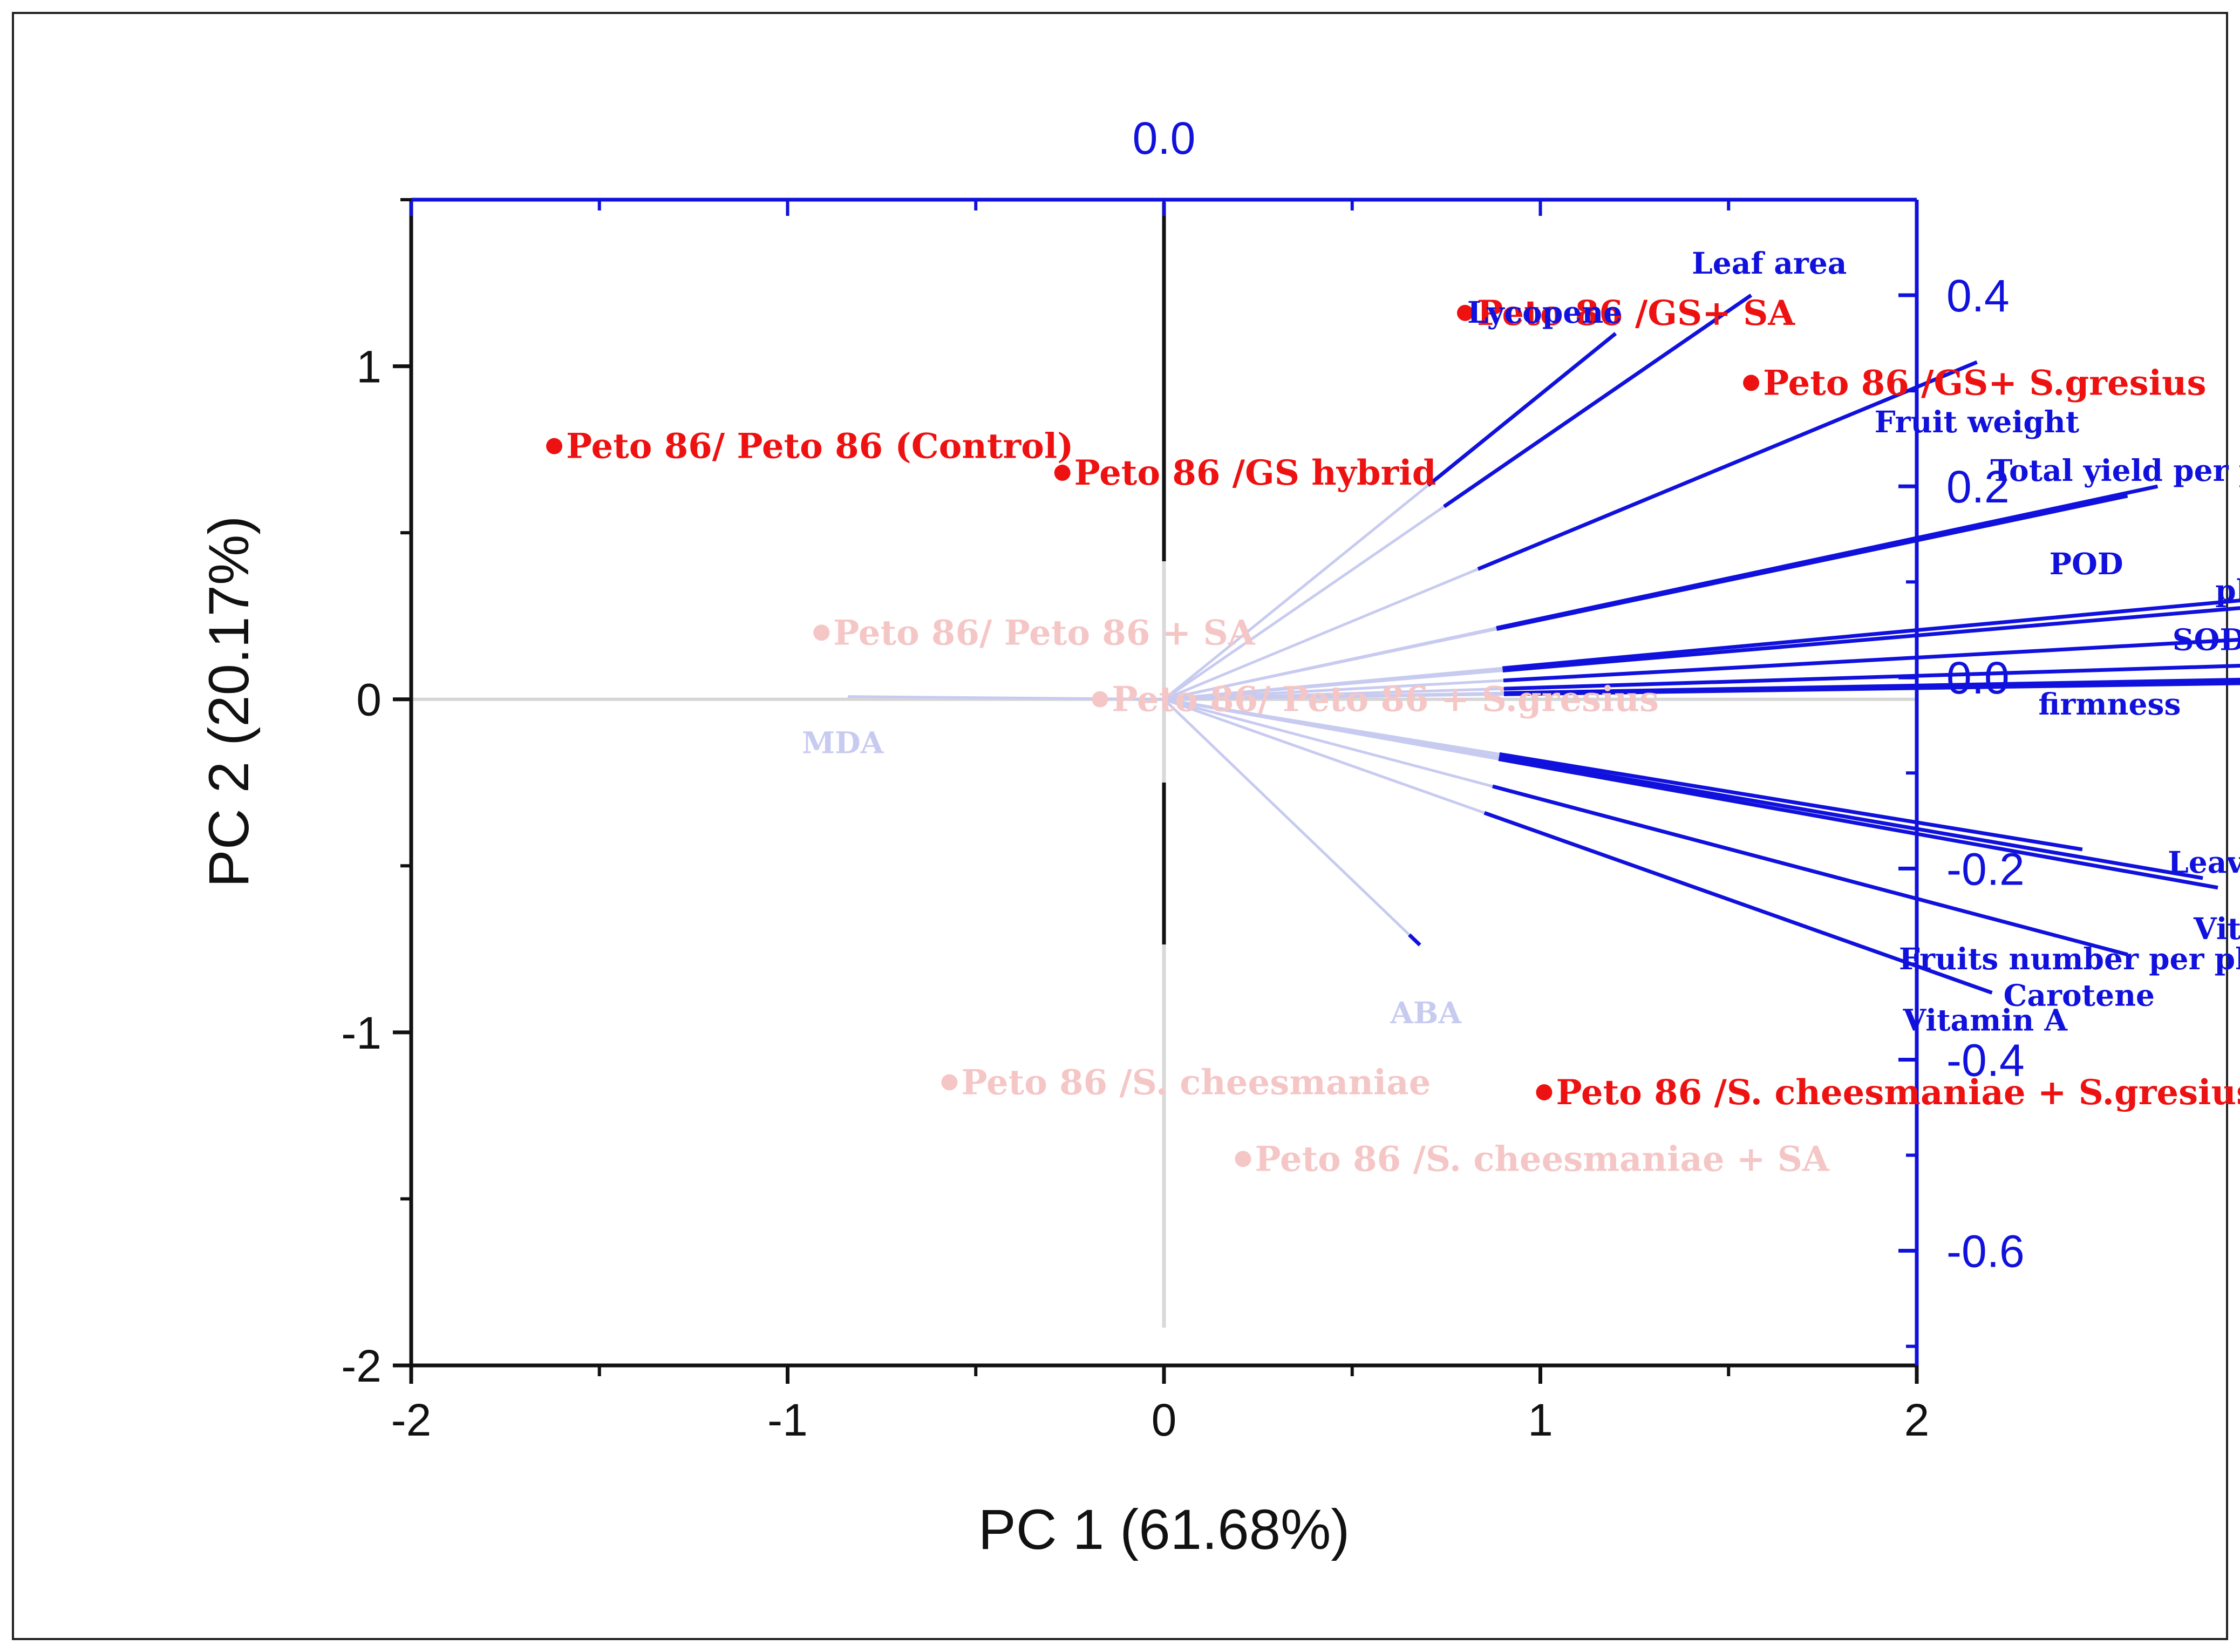 The image size is (2240, 1652). I want to click on vector-label: MDA, so click(843, 742).